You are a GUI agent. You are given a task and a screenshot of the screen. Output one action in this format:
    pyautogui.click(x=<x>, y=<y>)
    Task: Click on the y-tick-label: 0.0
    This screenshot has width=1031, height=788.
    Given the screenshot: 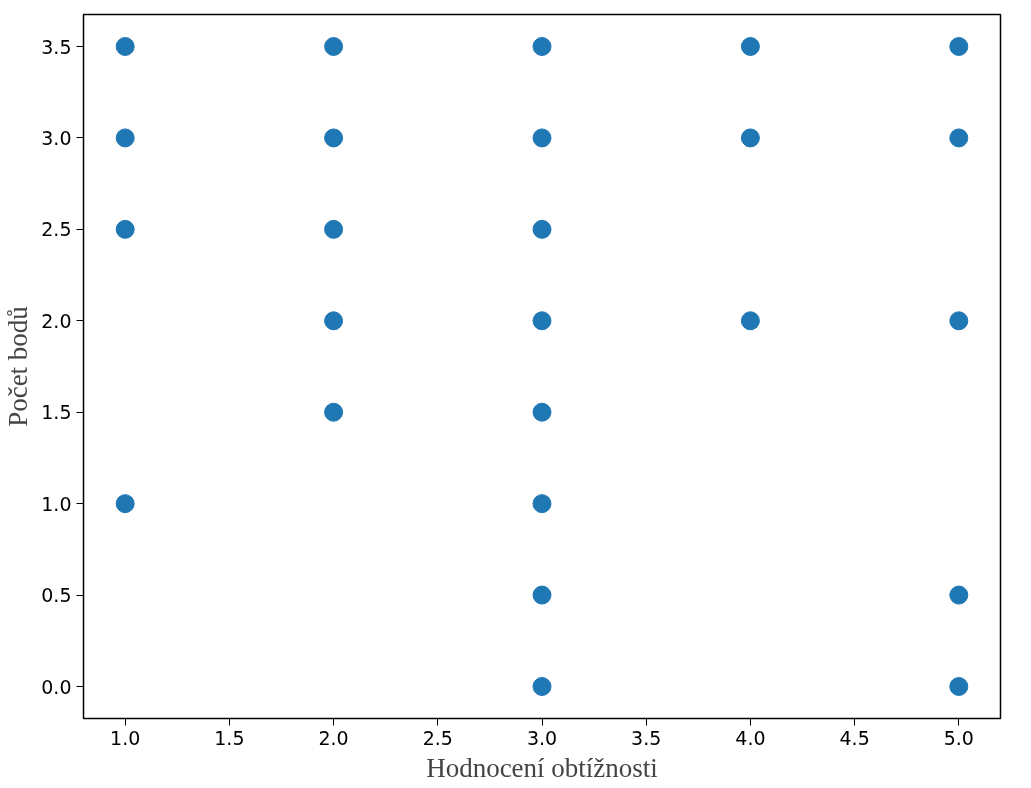 What is the action you would take?
    pyautogui.click(x=56, y=686)
    